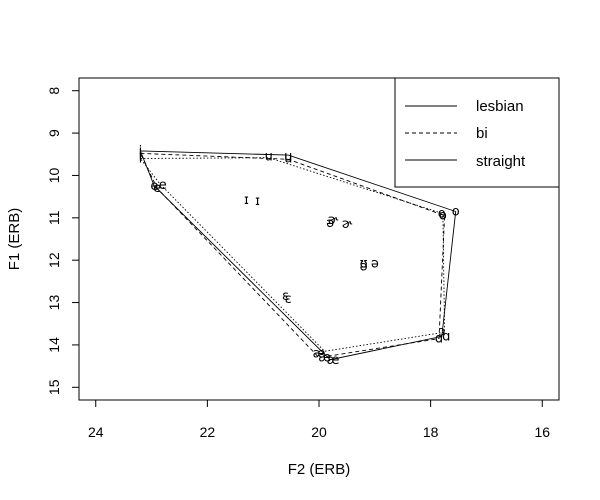  What do you see at coordinates (482, 133) in the screenshot?
I see `legend-label-bi: bi` at bounding box center [482, 133].